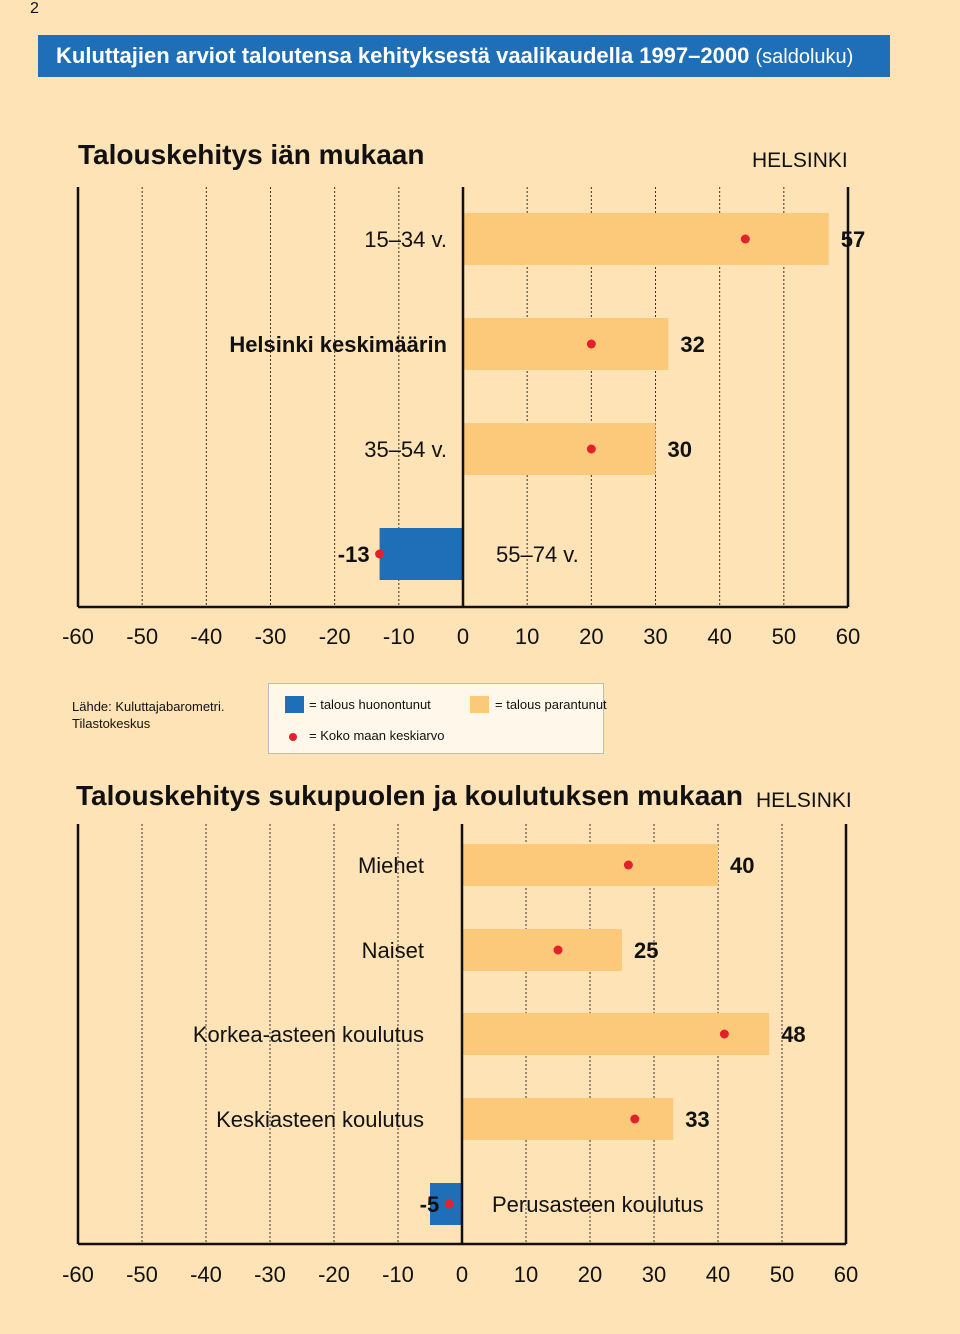  Describe the element at coordinates (598, 1204) in the screenshot. I see `category-label: Perusasteen koulutus` at that location.